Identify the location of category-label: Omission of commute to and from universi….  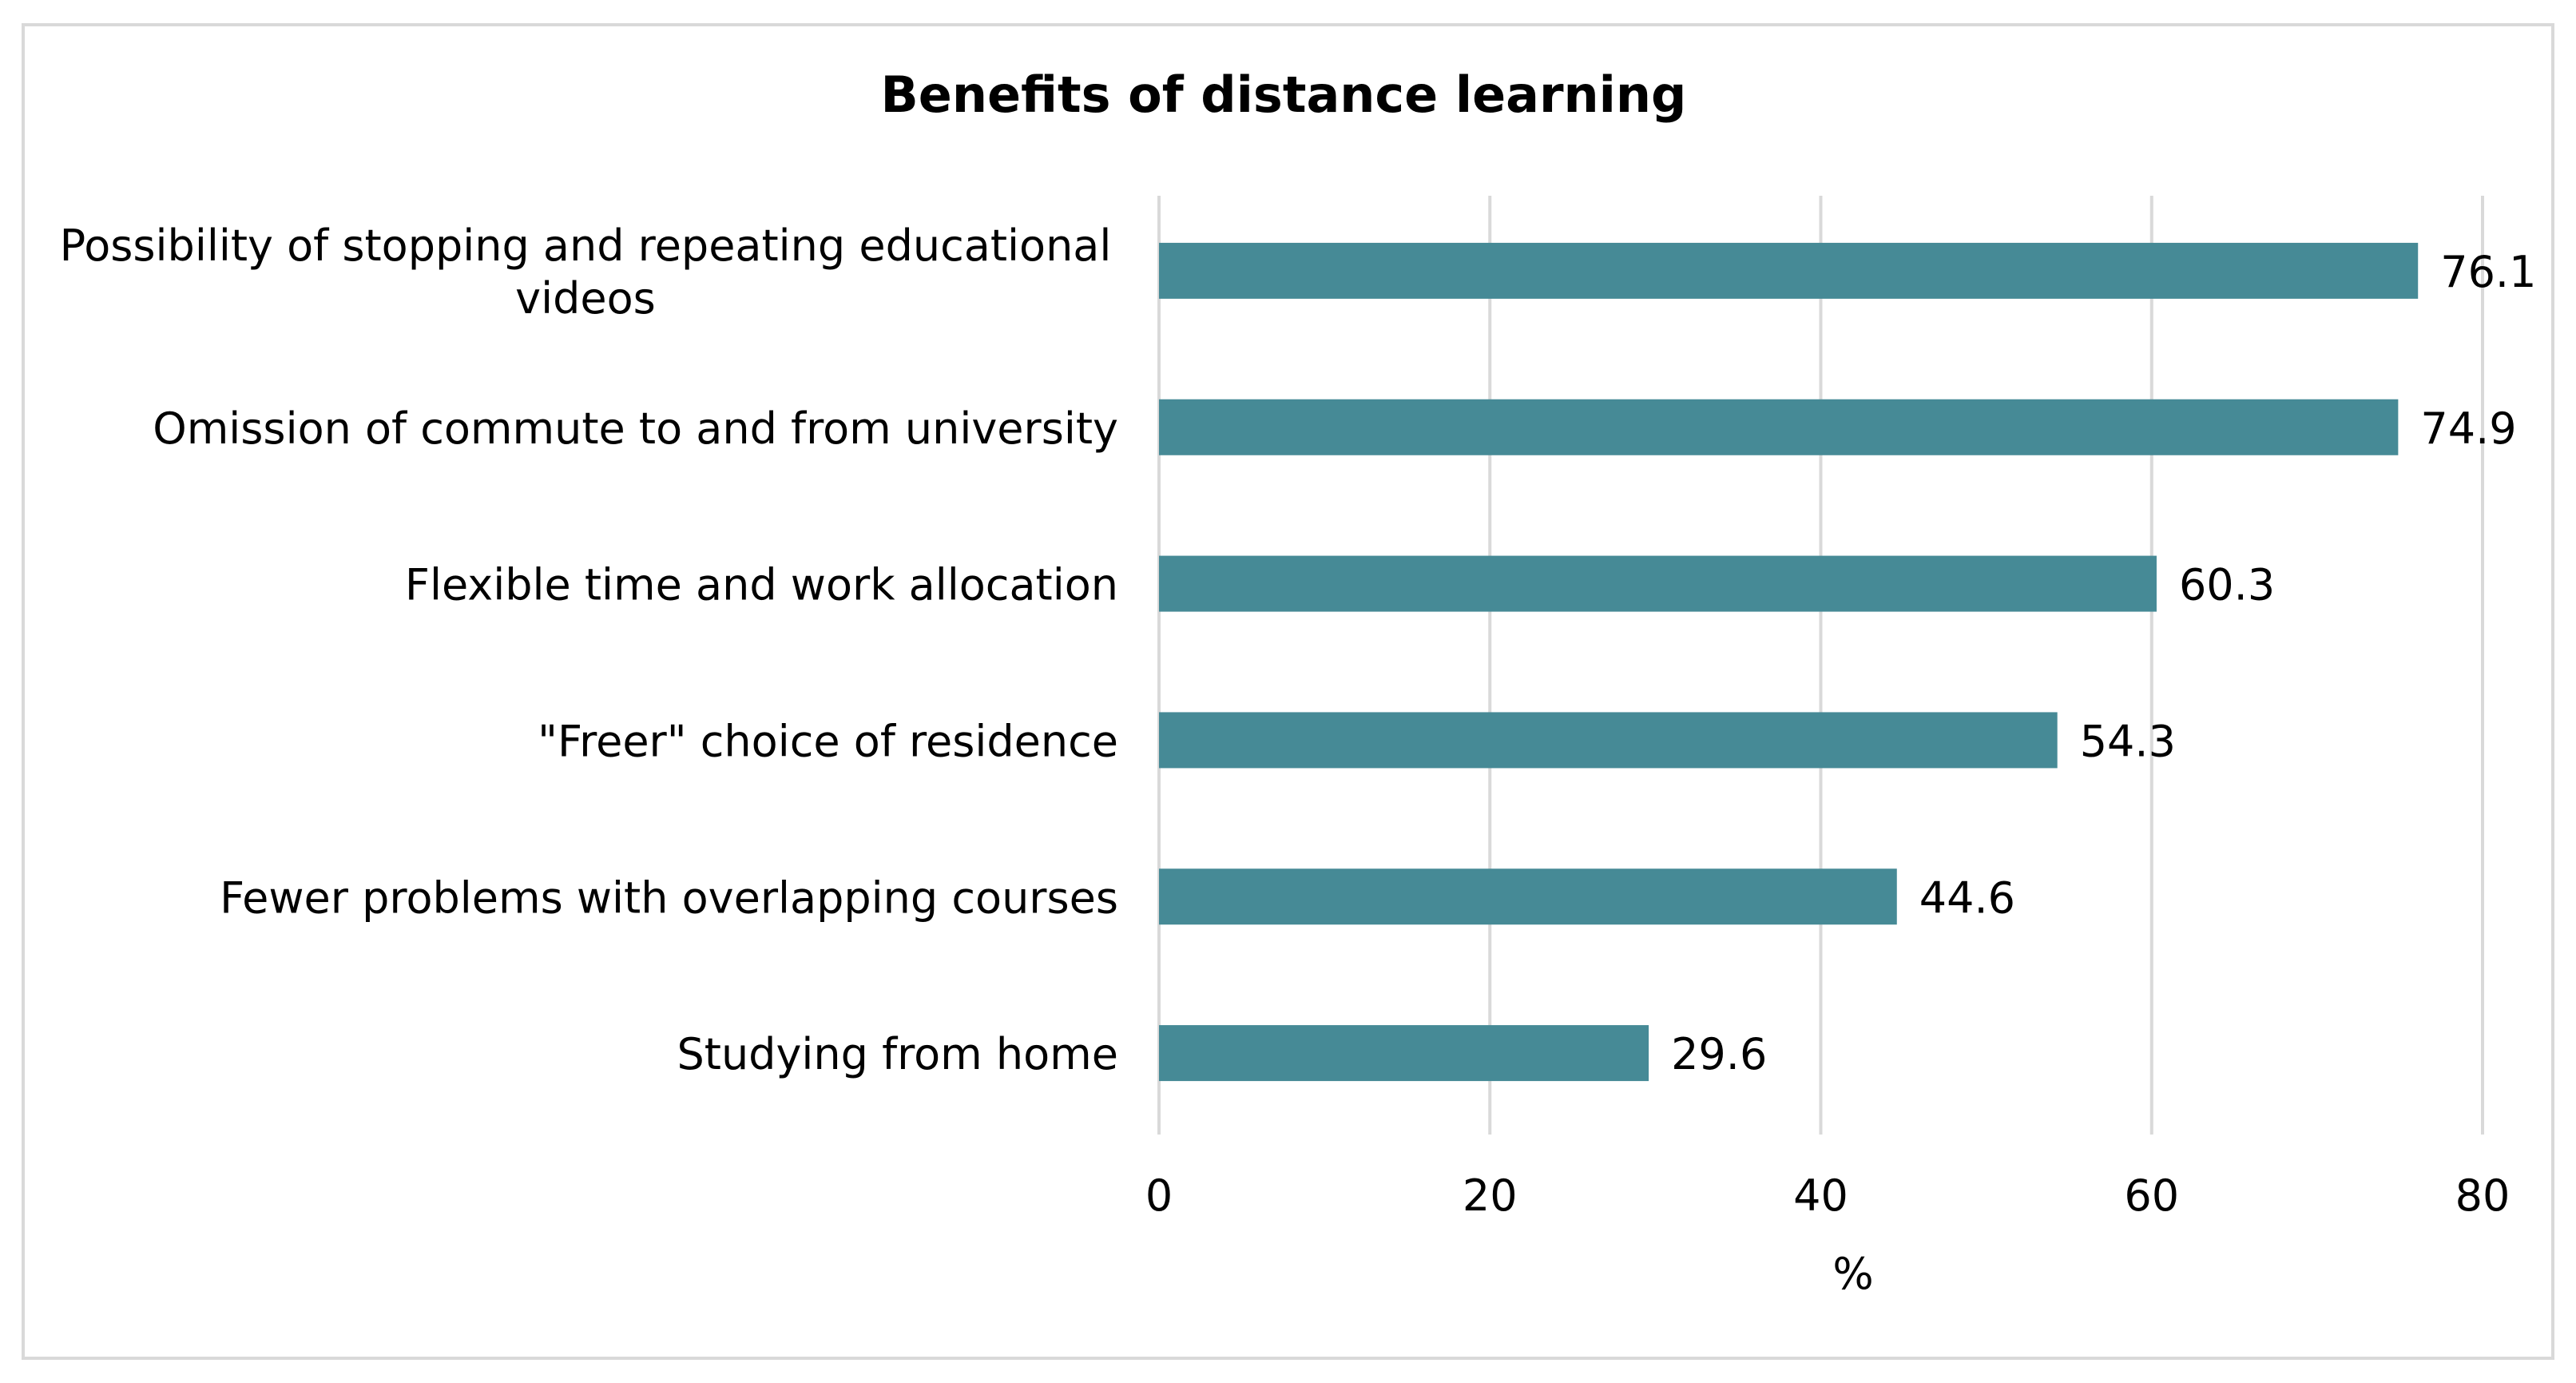
(635, 428).